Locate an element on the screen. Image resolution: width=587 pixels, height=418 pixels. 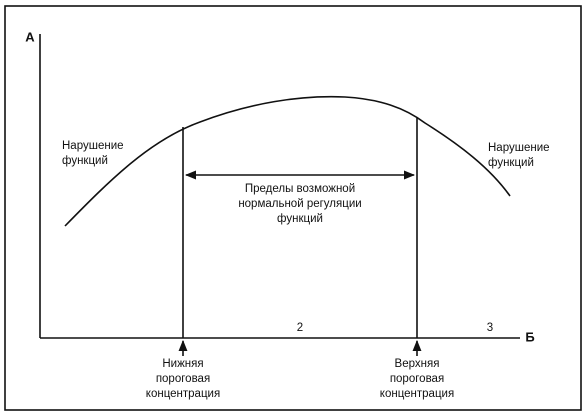
zone-number: 3 is located at coordinates (490, 328).